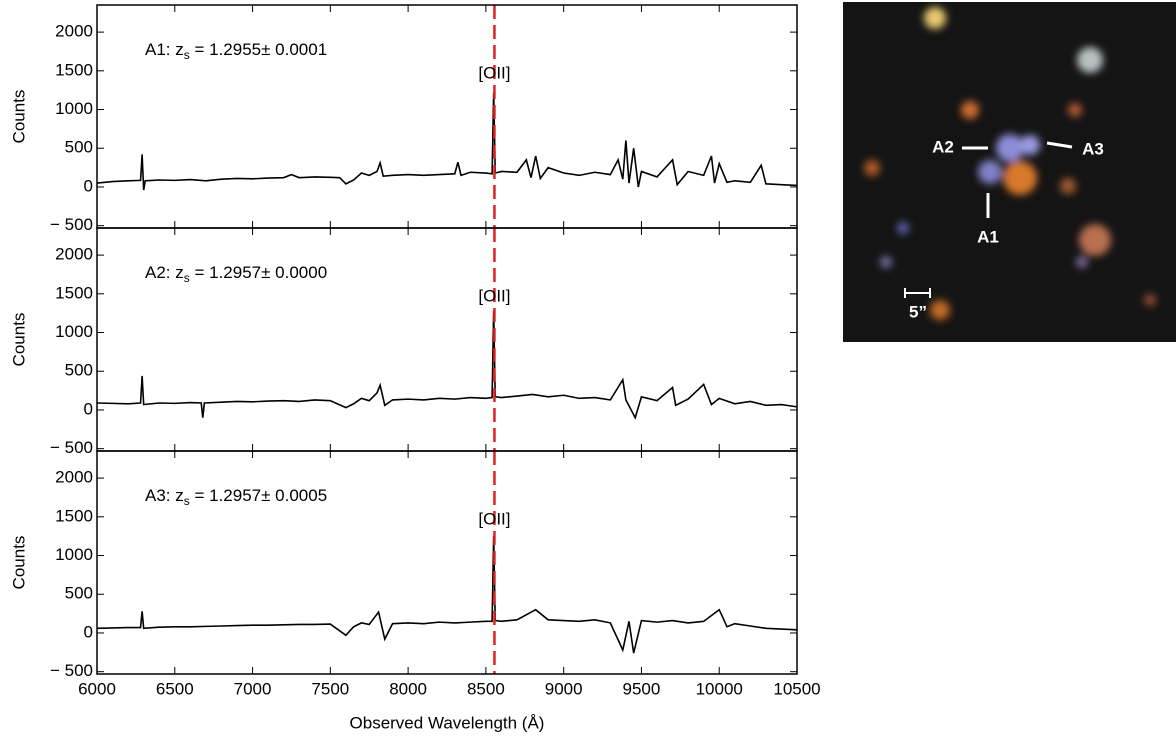 The image size is (1176, 747). I want to click on x-tick-label: 8500, so click(486, 688).